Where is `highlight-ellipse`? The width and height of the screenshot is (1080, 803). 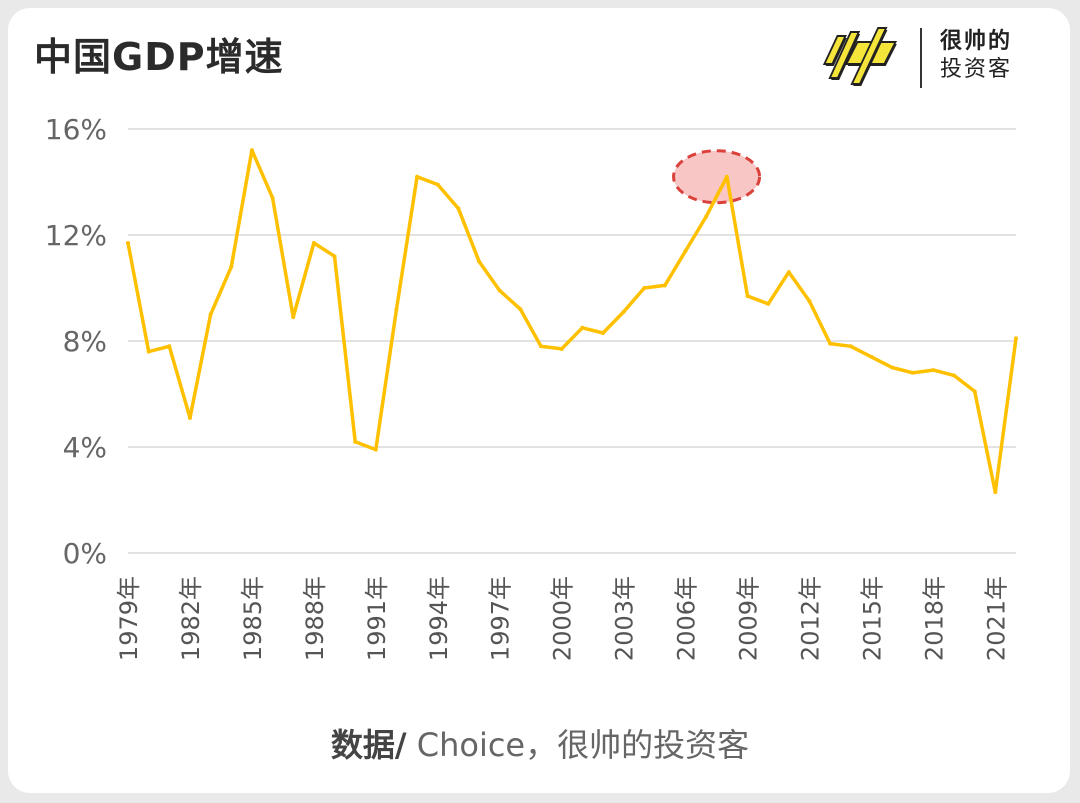 highlight-ellipse is located at coordinates (717, 177).